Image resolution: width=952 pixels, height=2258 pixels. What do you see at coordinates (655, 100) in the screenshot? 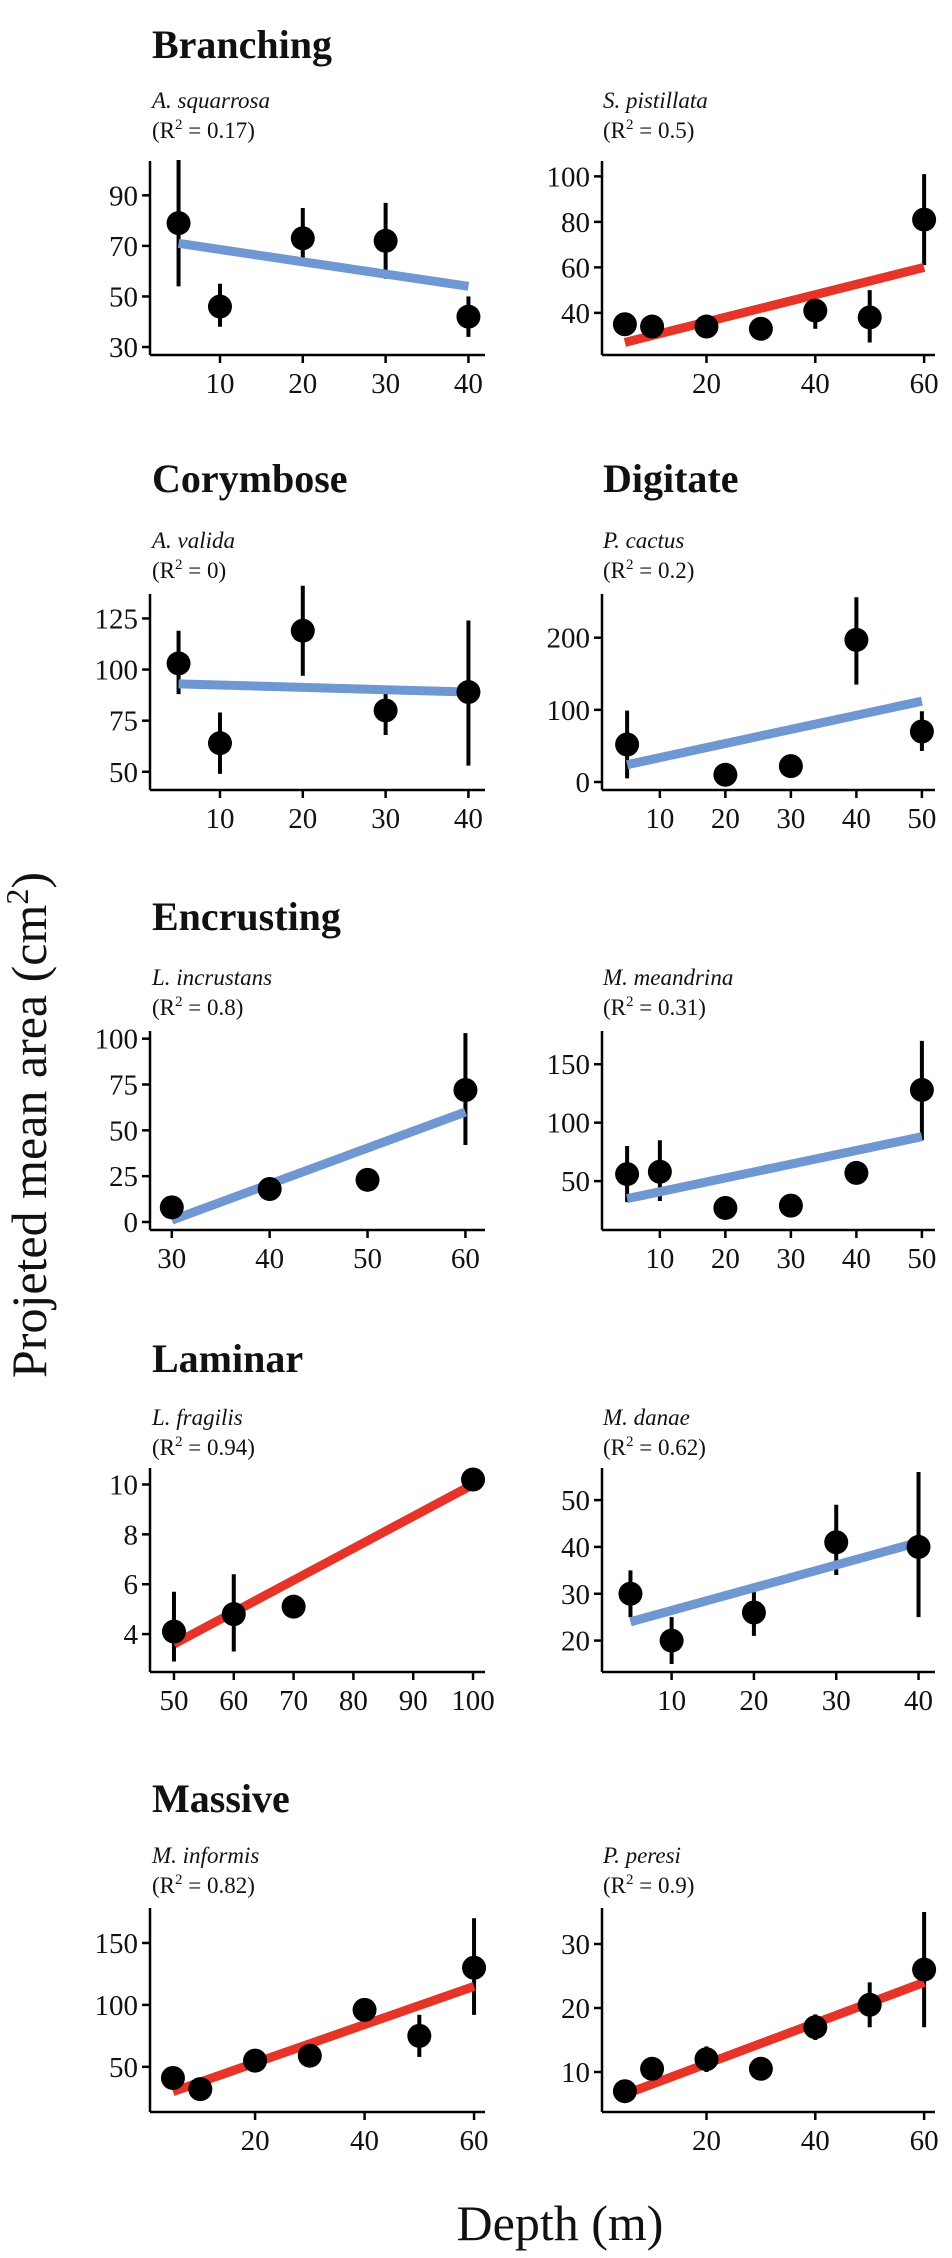
I see `species-label: S. pistillata` at bounding box center [655, 100].